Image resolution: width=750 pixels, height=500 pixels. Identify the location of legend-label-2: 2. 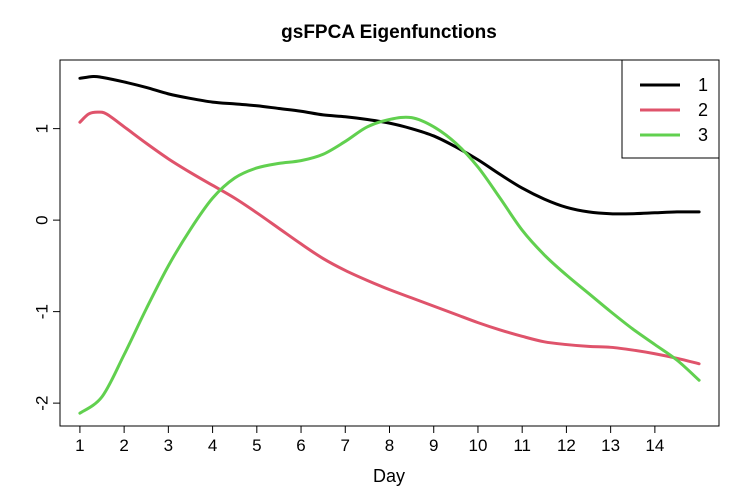
(703, 110).